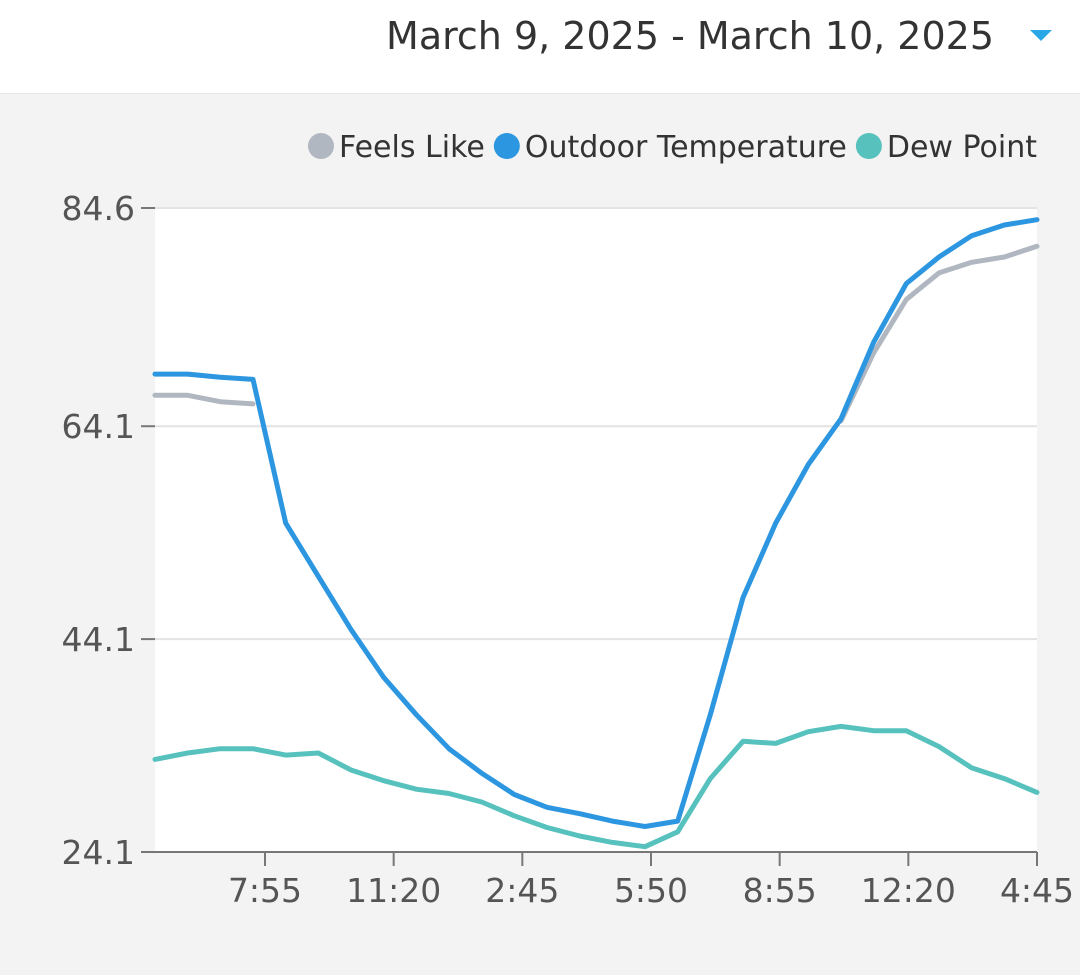 The height and width of the screenshot is (975, 1080). Describe the element at coordinates (962, 147) in the screenshot. I see `legend-label: Dew Point` at that location.